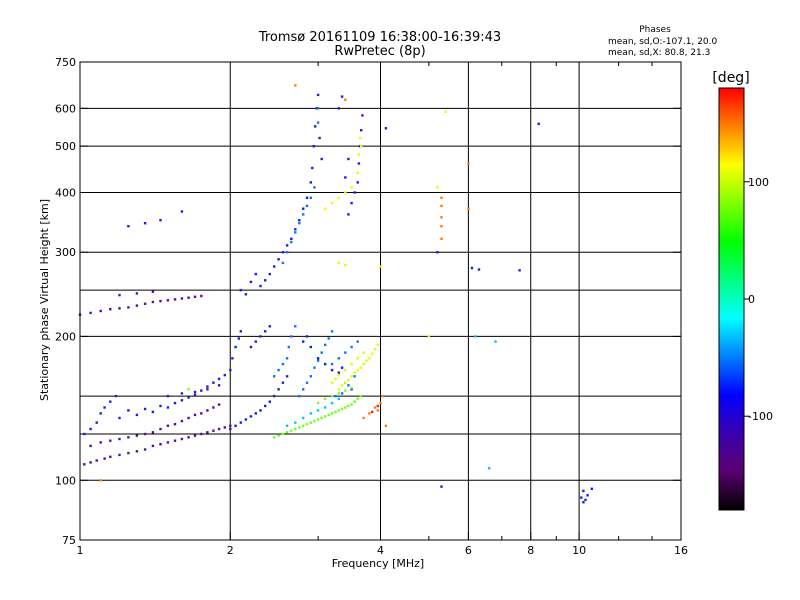 This screenshot has width=800, height=600. Describe the element at coordinates (663, 42) in the screenshot. I see `stats-line-o: mean, sd,O:-107.1, 20.0` at that location.